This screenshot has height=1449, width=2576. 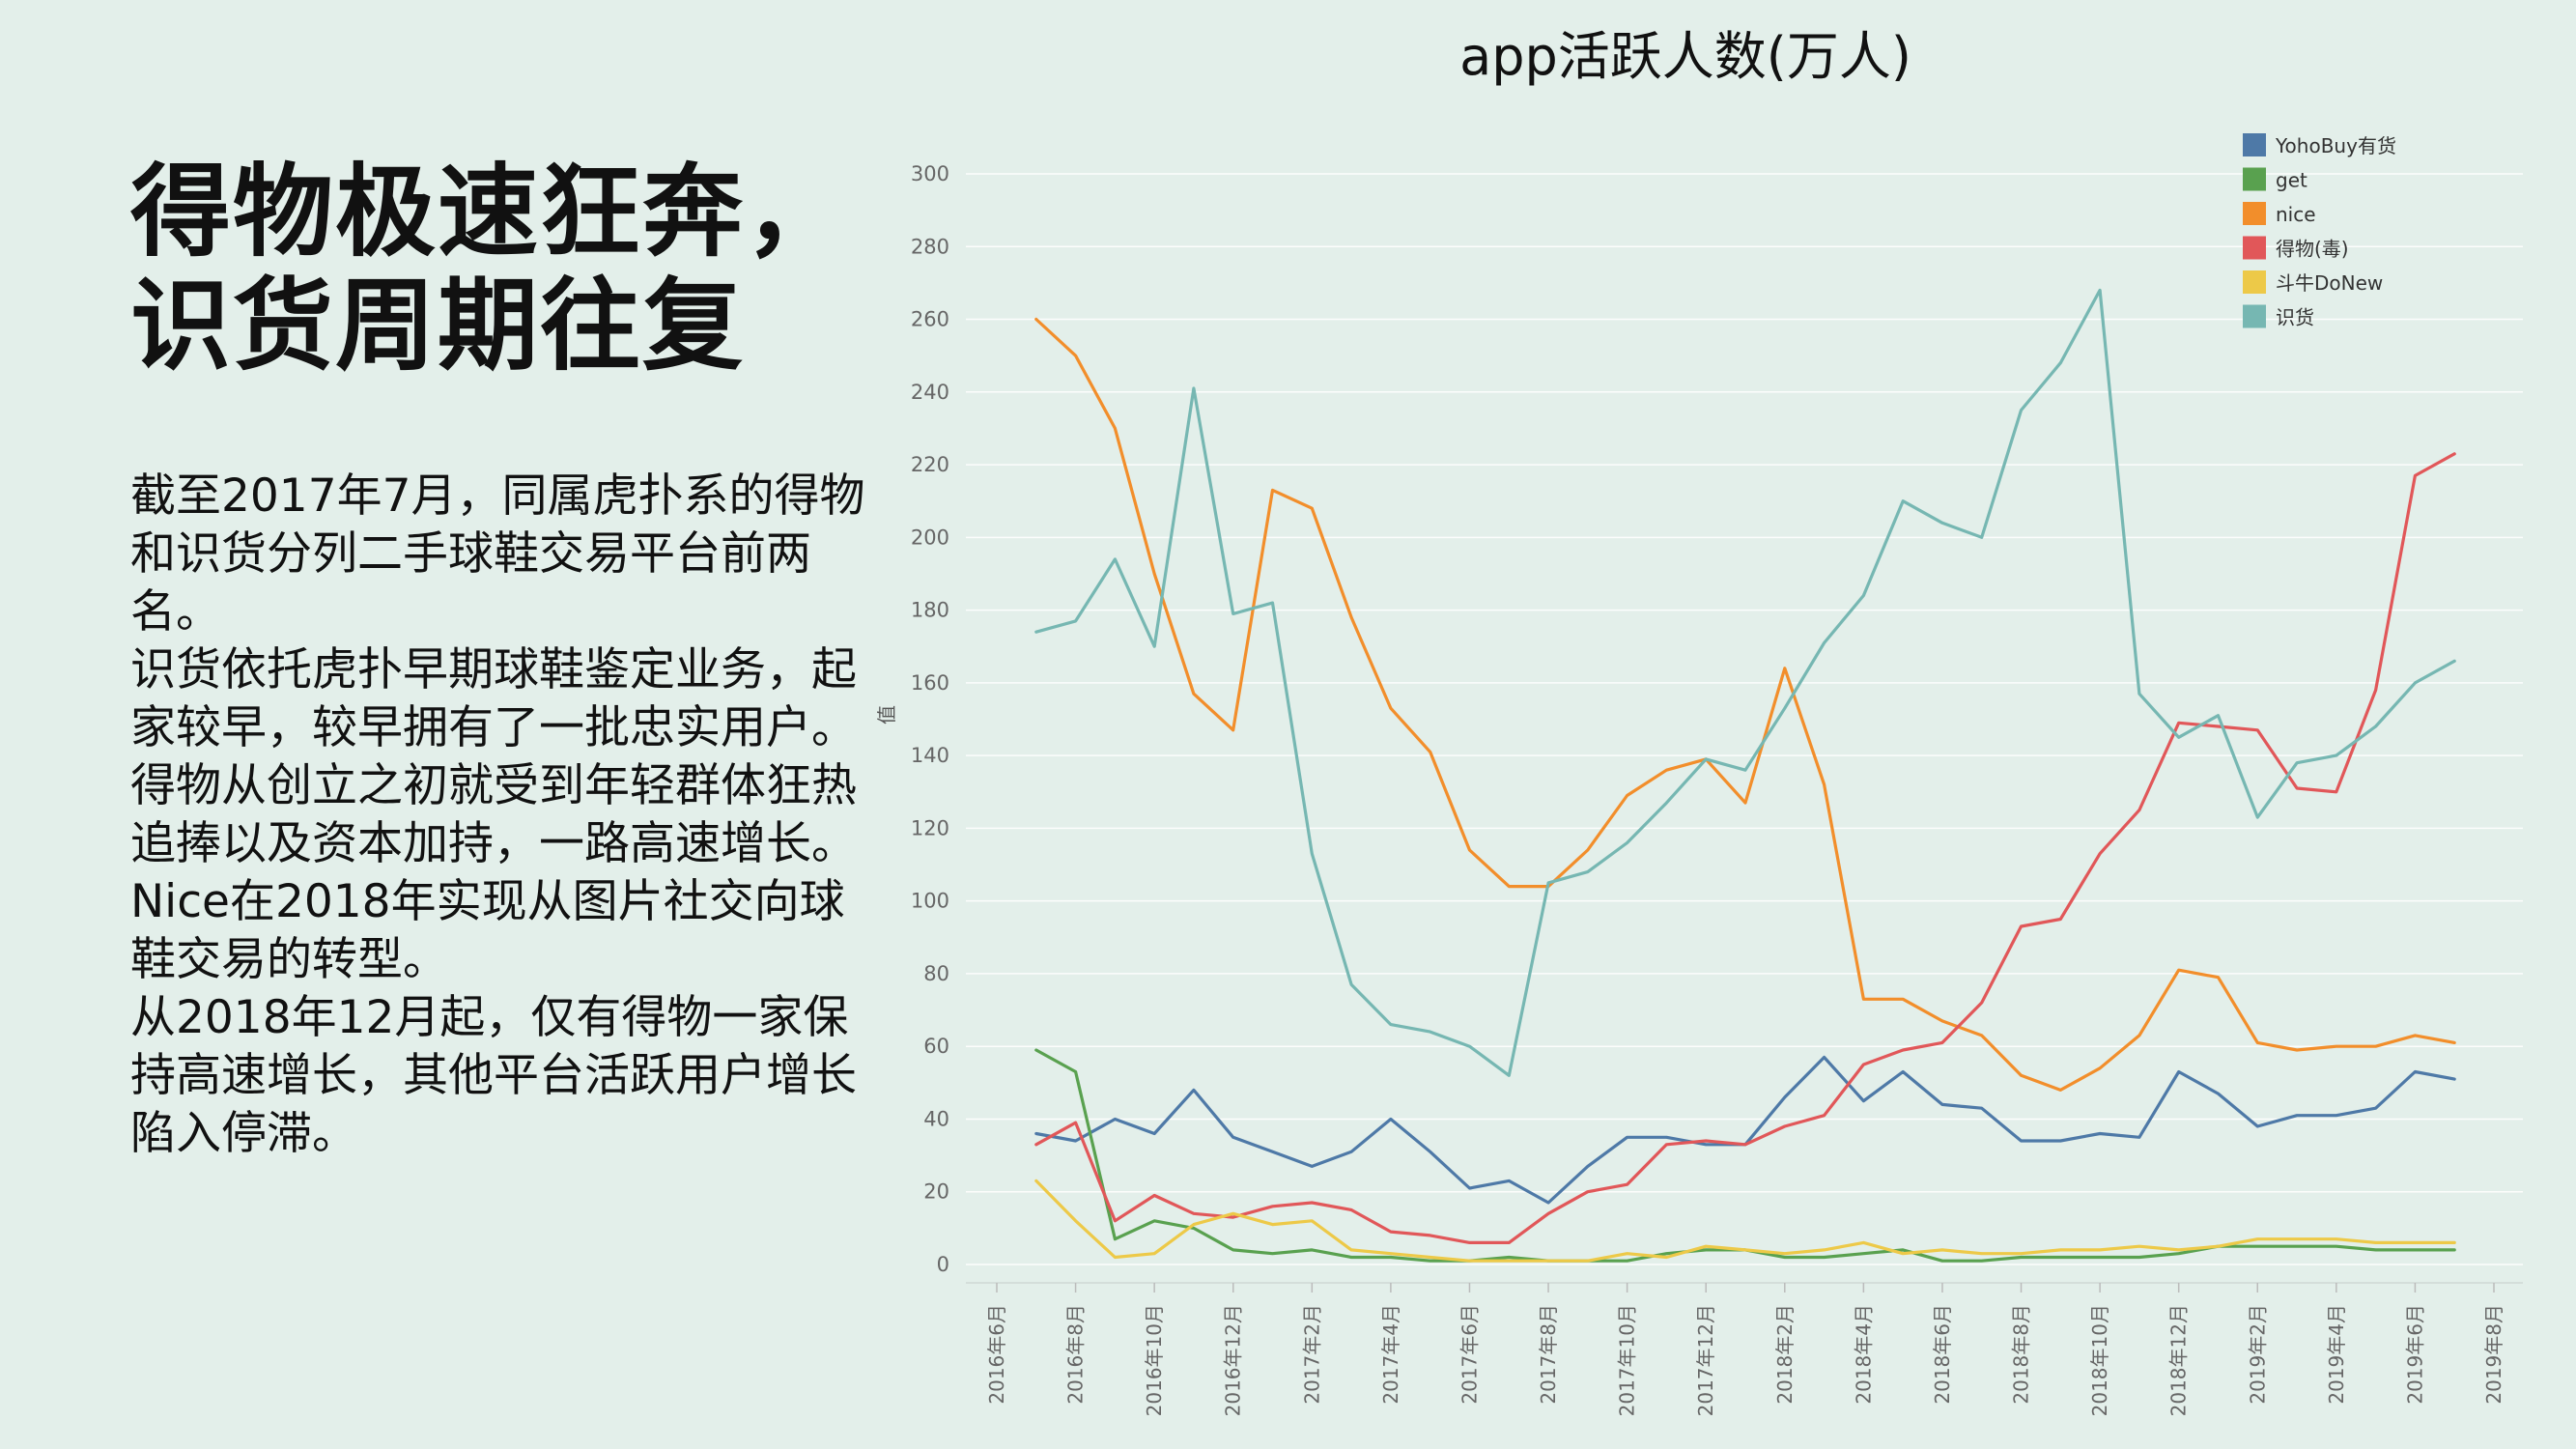 I want to click on x-tick-label: 2016年12月, so click(x=1233, y=1360).